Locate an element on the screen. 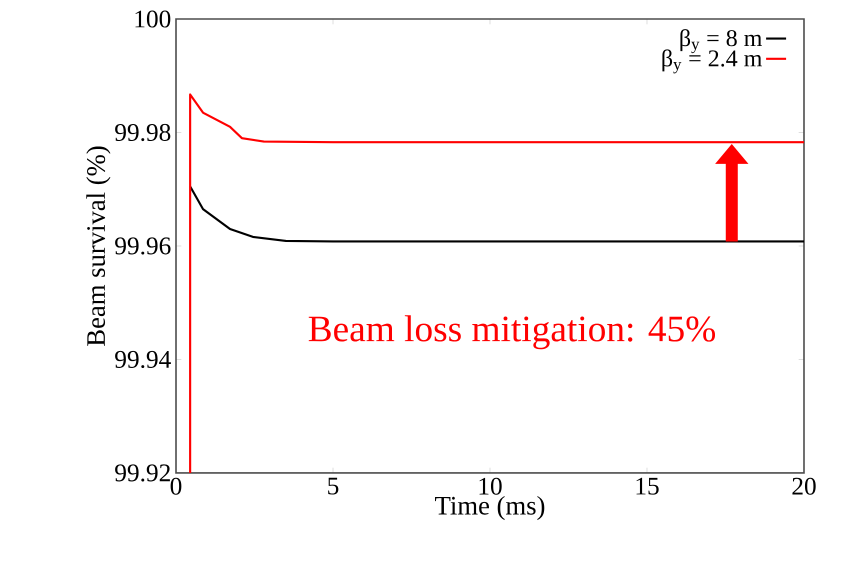 The height and width of the screenshot is (567, 851). y-tick-label: 99.92 is located at coordinates (142, 473).